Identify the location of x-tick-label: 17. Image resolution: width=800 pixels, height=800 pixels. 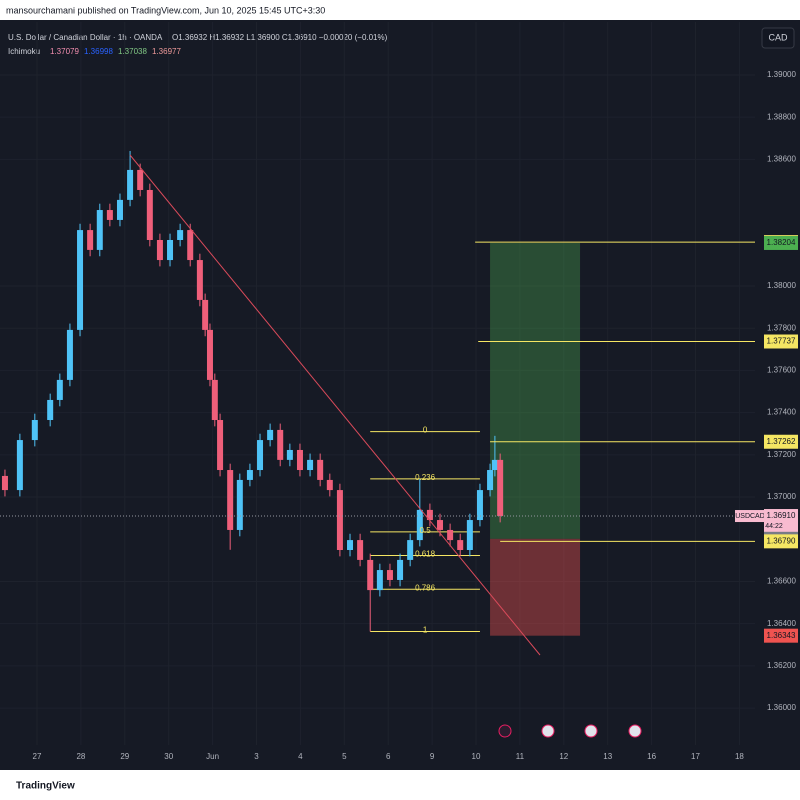
(695, 756).